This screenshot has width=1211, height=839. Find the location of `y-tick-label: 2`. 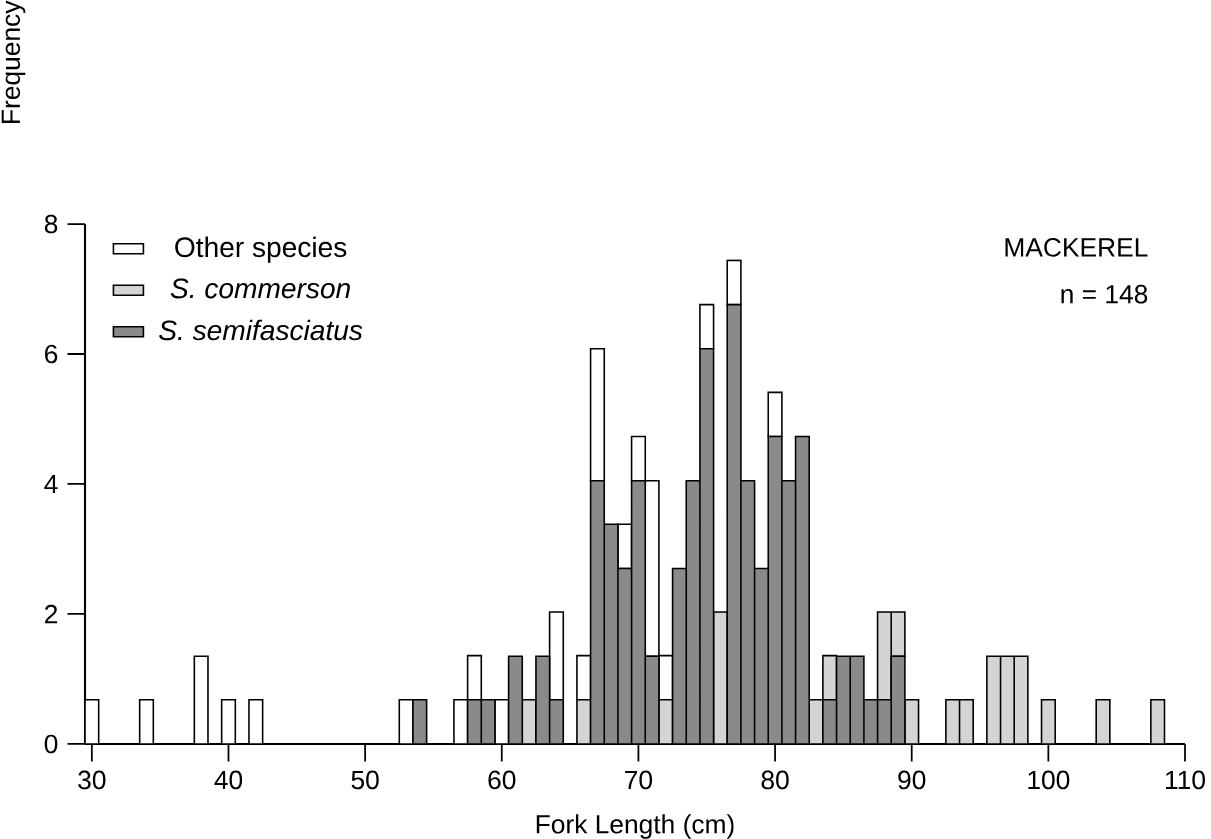

y-tick-label: 2 is located at coordinates (51, 614).